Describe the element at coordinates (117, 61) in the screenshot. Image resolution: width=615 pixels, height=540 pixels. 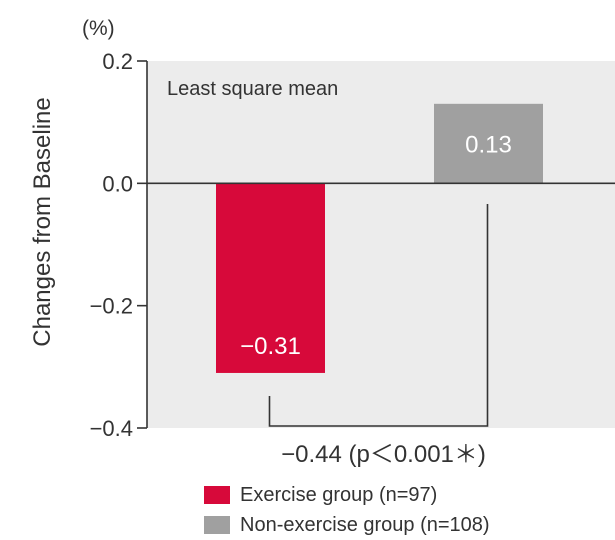
I see `y-tick-label: 0.2` at that location.